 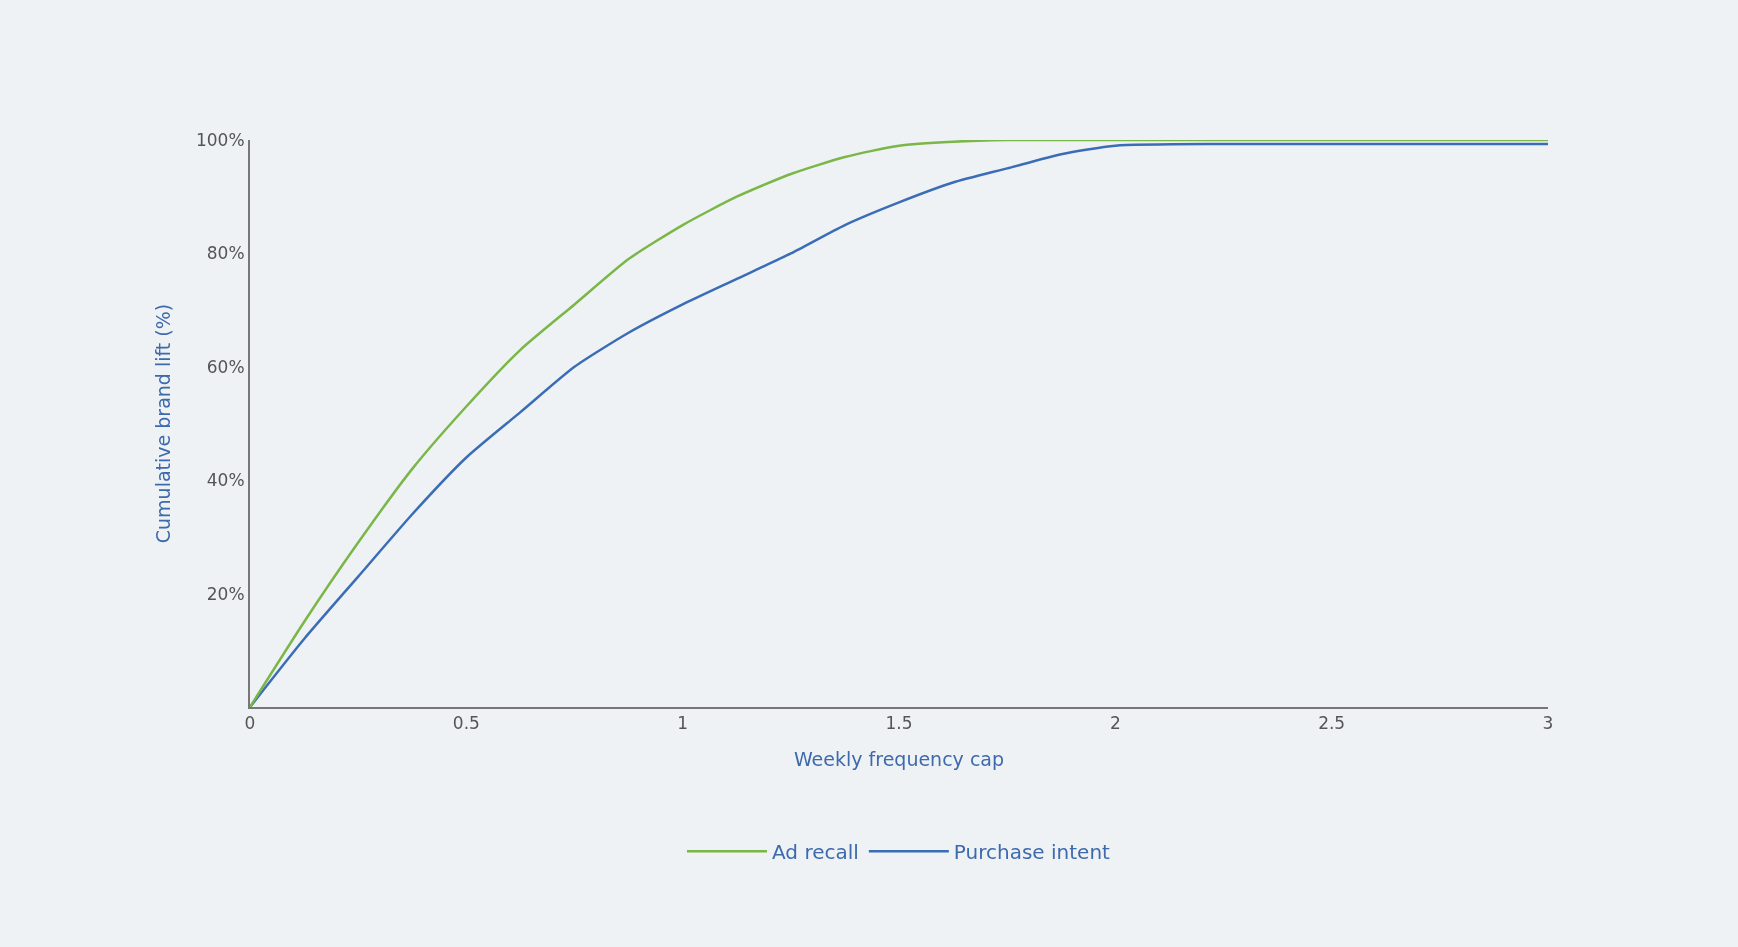 What do you see at coordinates (683, 723) in the screenshot?
I see `x-tick-label: 1` at bounding box center [683, 723].